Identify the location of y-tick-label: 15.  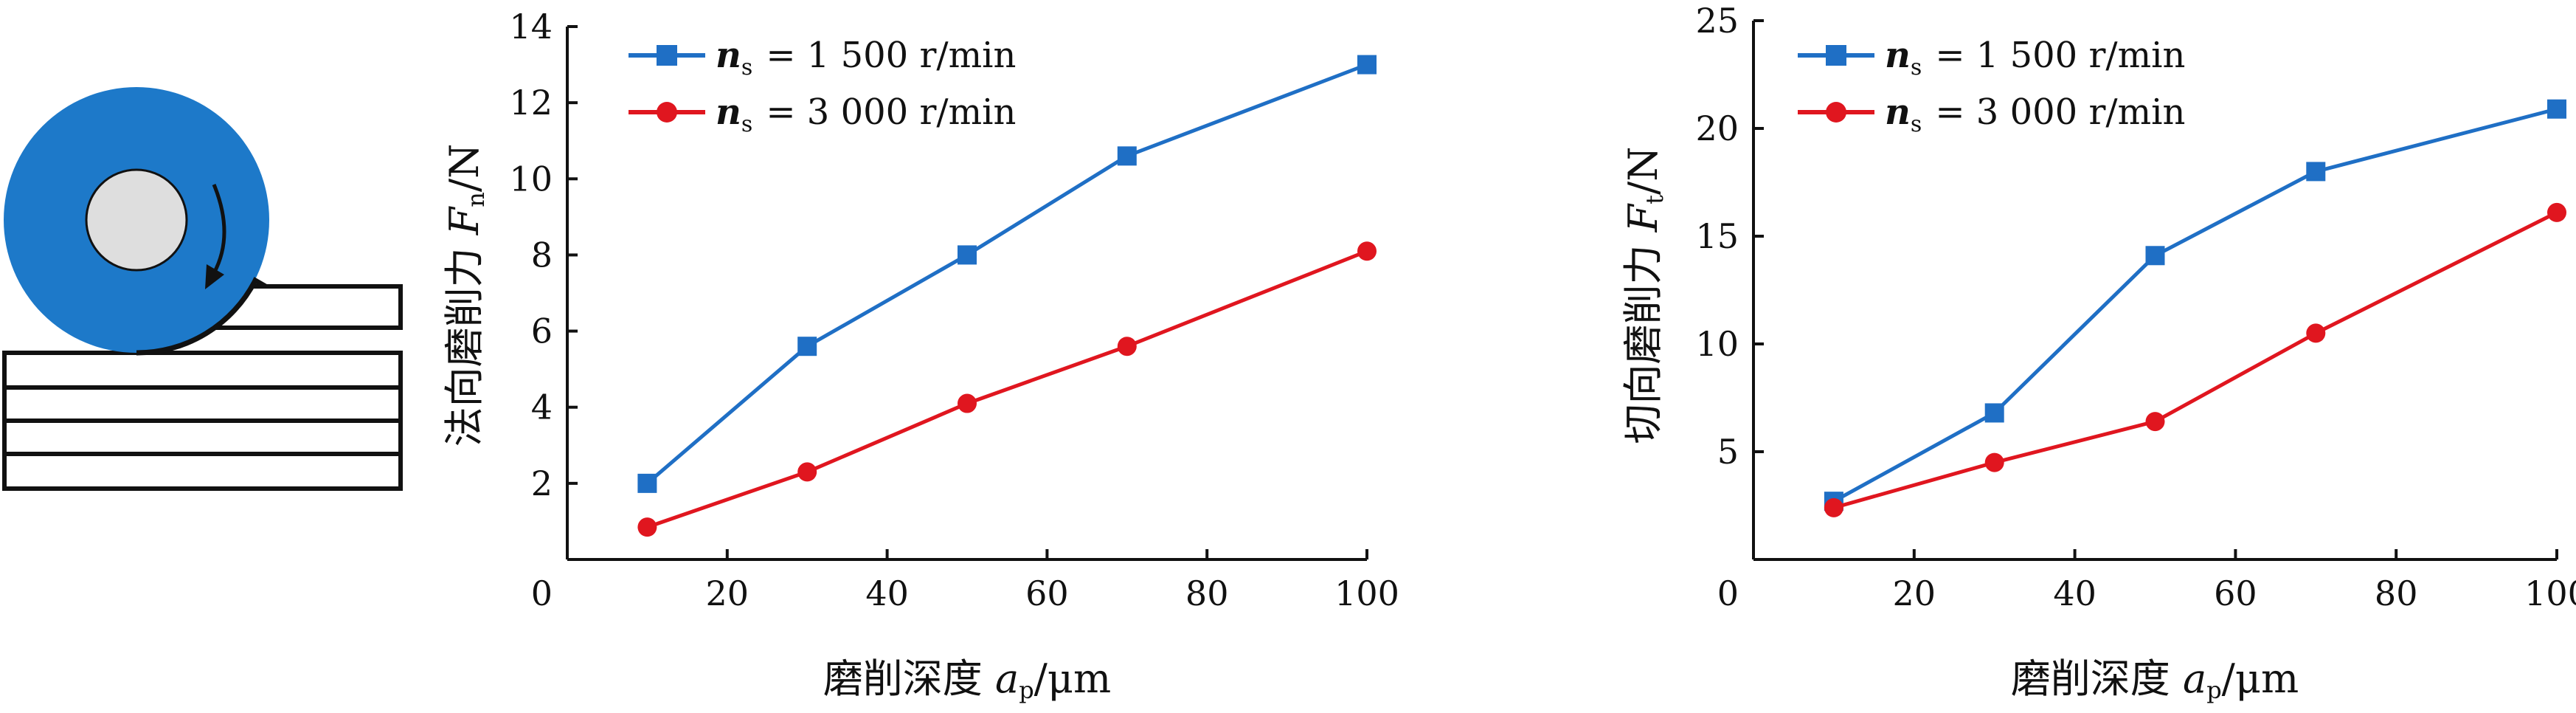
(1717, 236).